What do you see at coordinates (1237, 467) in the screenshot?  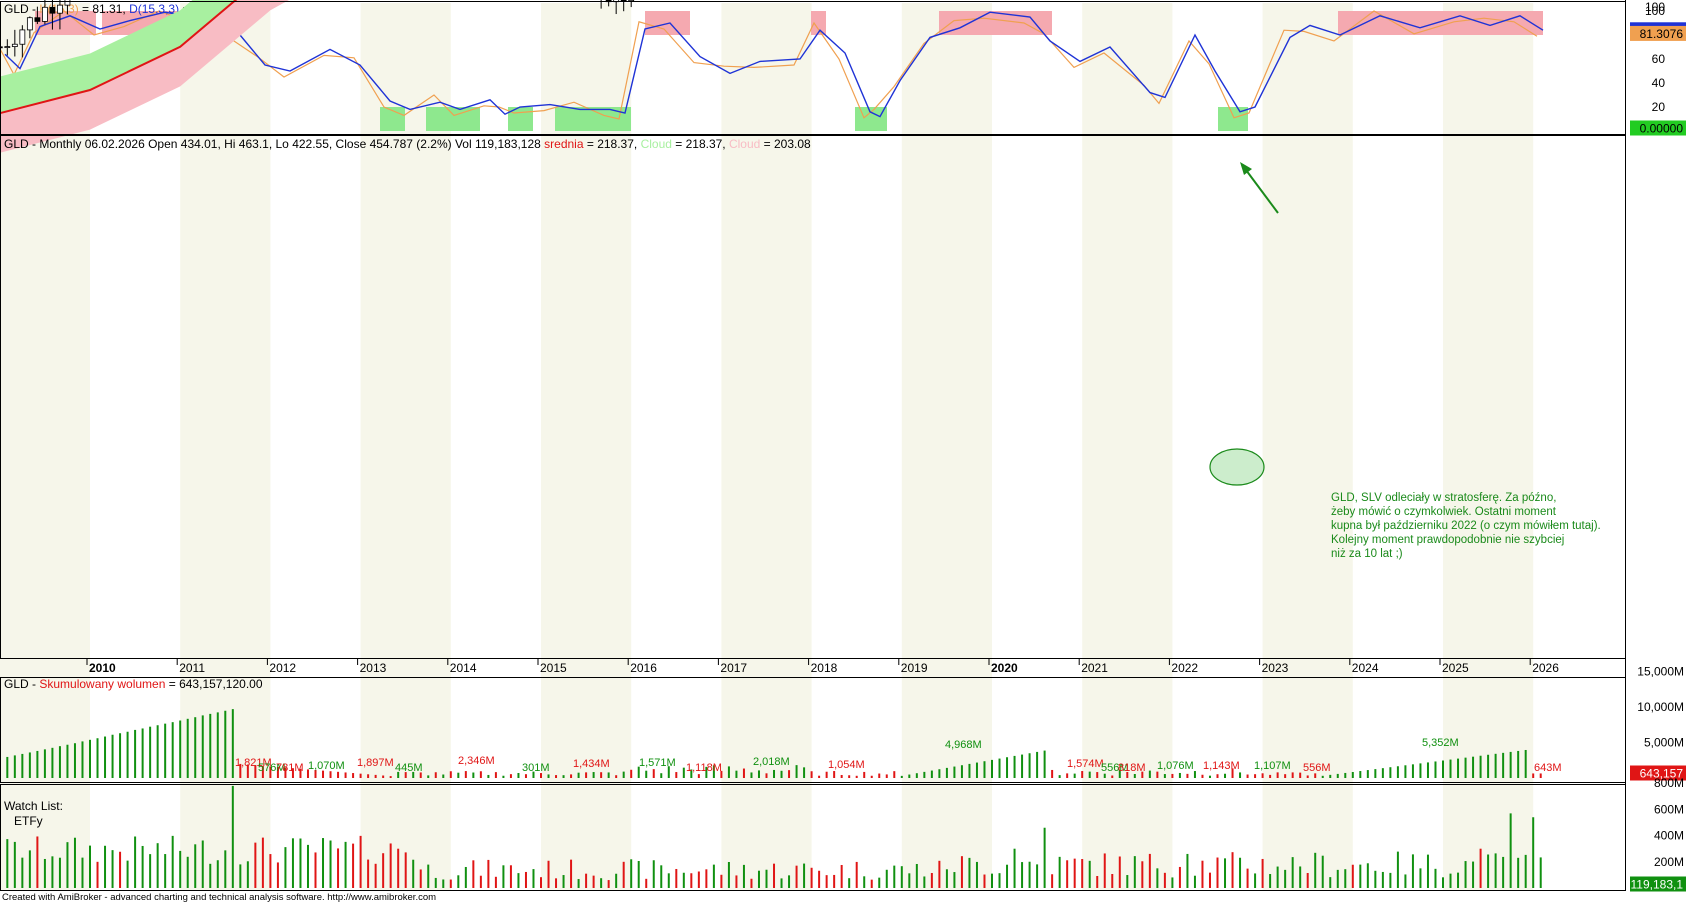 I see `buy-zone-ellipse` at bounding box center [1237, 467].